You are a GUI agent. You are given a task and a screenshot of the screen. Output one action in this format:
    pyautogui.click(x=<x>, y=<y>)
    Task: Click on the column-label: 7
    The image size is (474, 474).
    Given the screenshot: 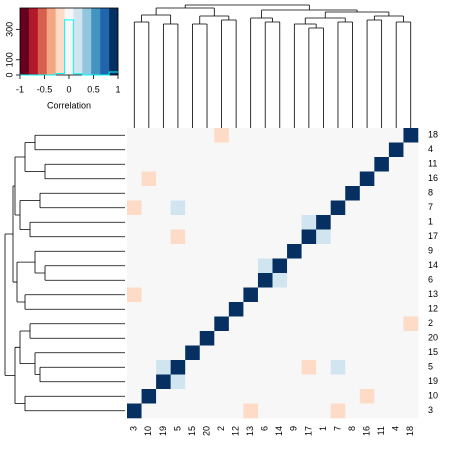 What is the action you would take?
    pyautogui.click(x=337, y=428)
    